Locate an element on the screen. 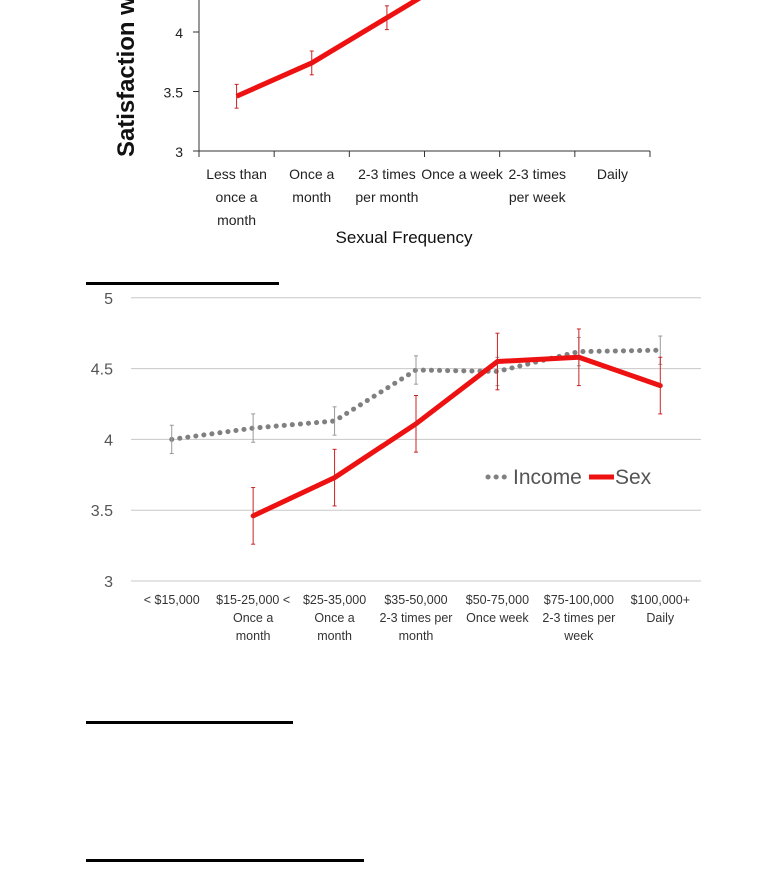  x-tick-label: 2-3 times per month is located at coordinates (386, 185).